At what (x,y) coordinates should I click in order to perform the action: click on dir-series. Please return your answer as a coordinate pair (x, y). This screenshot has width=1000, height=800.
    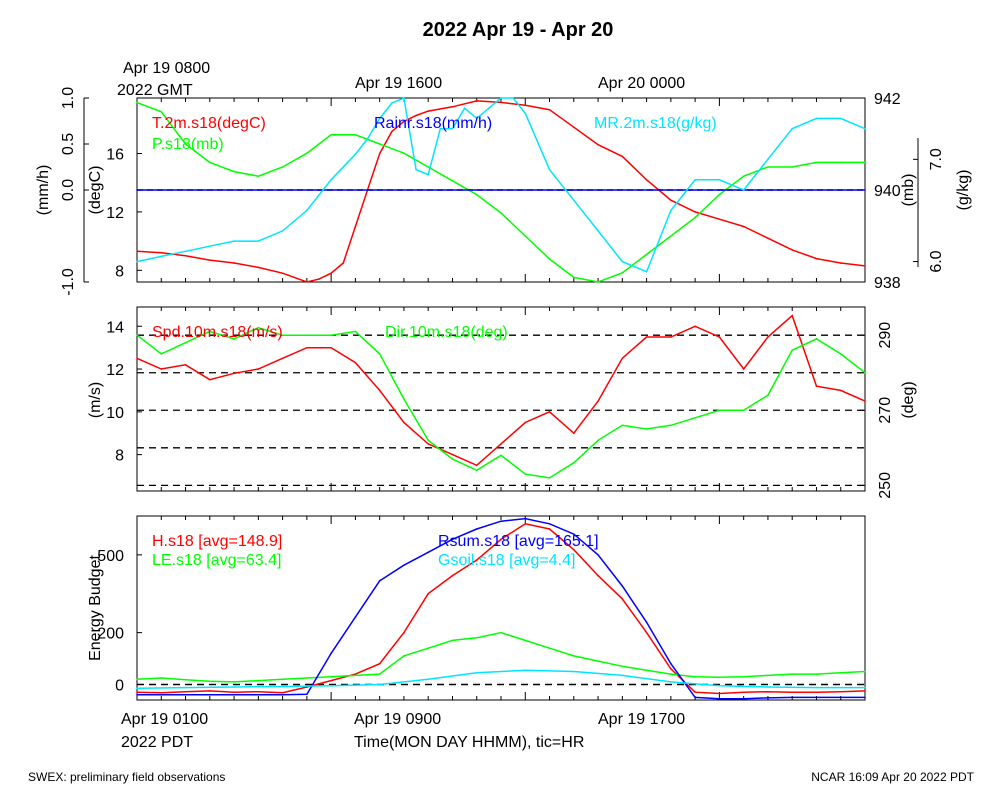
    Looking at the image, I should click on (501, 402).